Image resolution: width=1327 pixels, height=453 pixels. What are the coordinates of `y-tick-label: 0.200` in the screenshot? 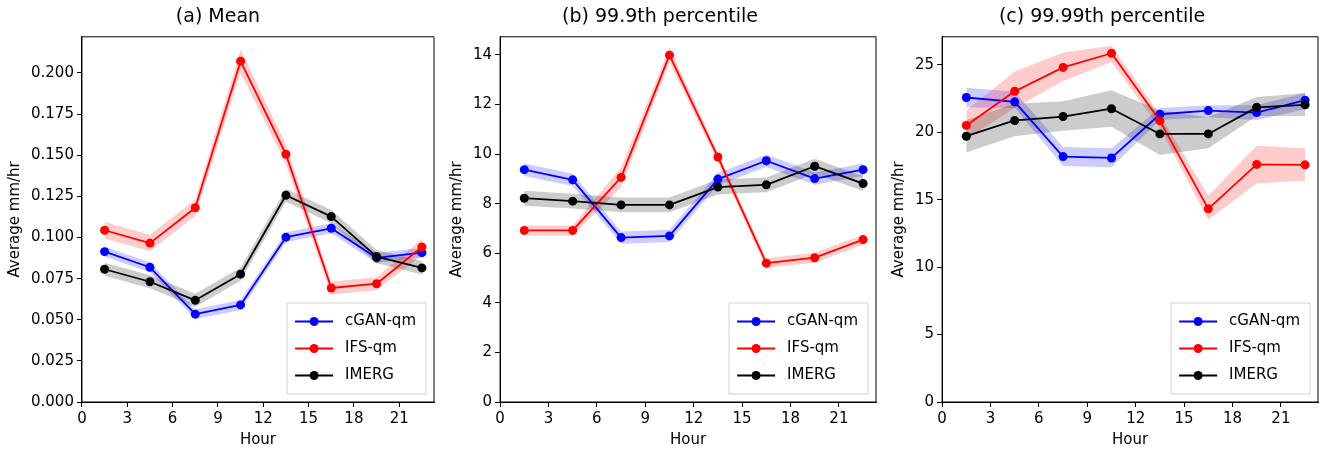 It's located at (52, 71).